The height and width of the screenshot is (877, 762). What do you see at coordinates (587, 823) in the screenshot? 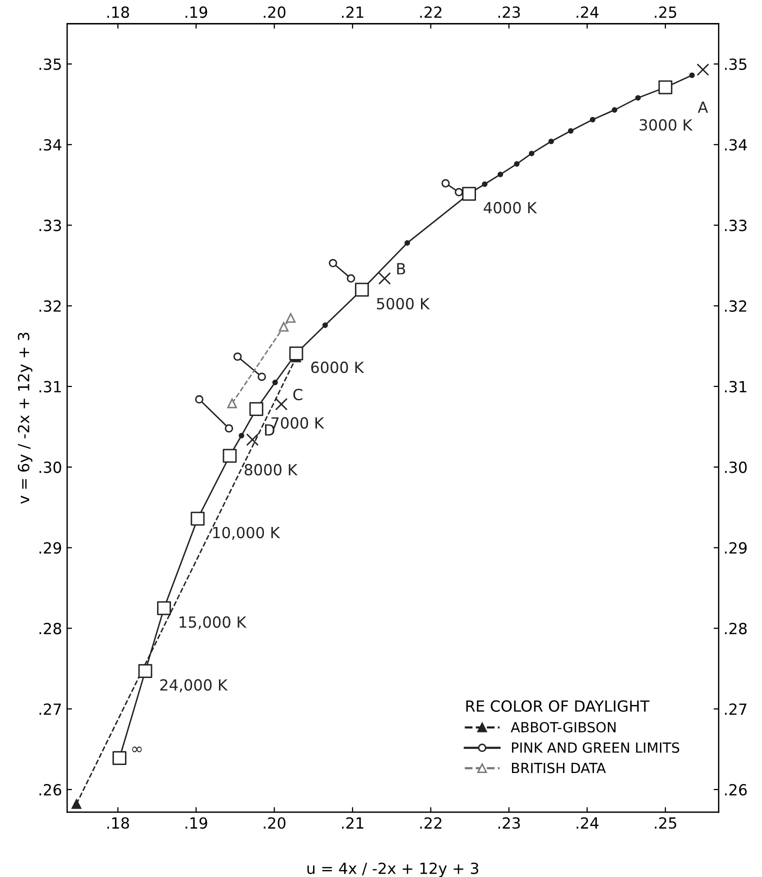
I see `x-tick-label: .24` at bounding box center [587, 823].